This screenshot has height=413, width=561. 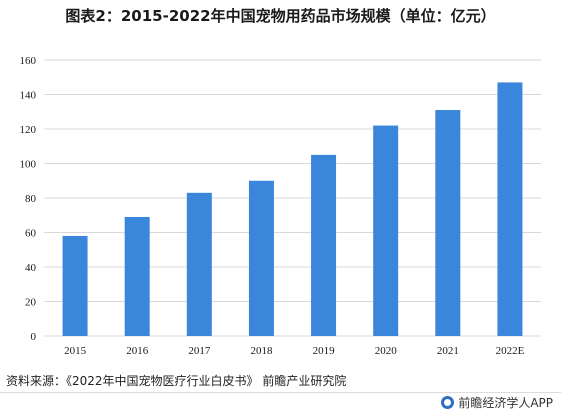 What do you see at coordinates (448, 402) in the screenshot?
I see `brand-logo-icon` at bounding box center [448, 402].